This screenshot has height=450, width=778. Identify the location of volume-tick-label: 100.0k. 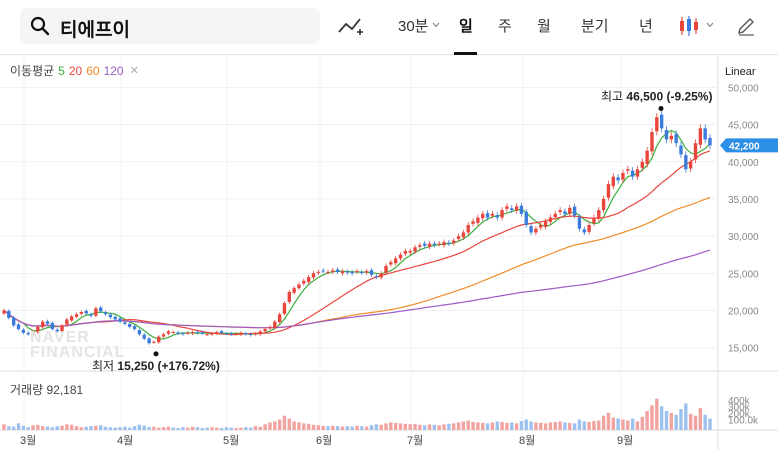
(743, 421).